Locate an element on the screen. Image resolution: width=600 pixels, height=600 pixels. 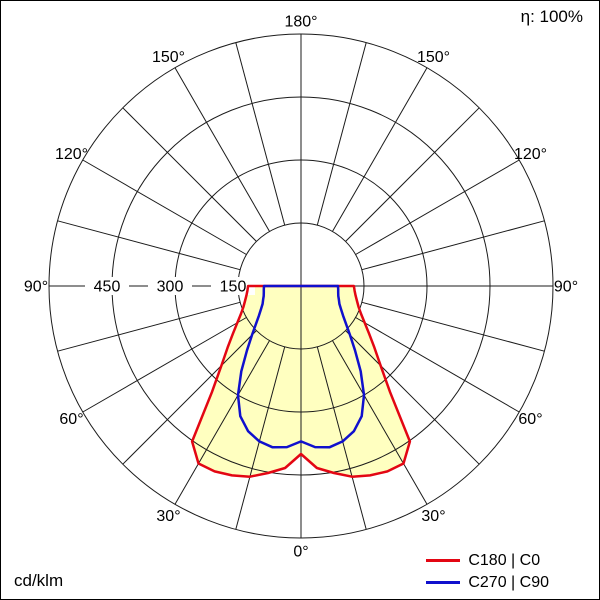
angle-label: 0° is located at coordinates (300, 552).